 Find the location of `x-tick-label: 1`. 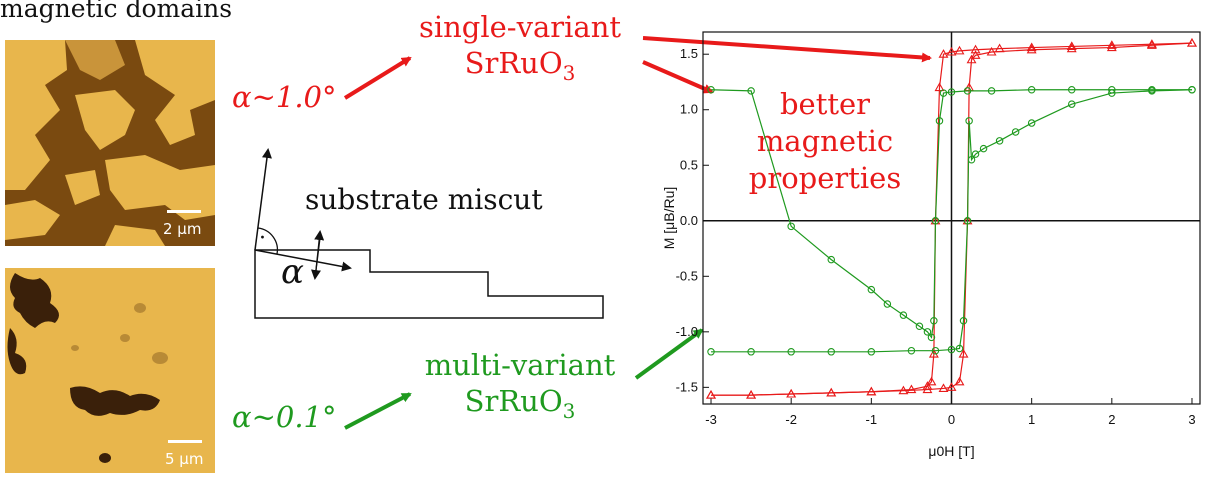

x-tick-label: 1 is located at coordinates (1031, 419).